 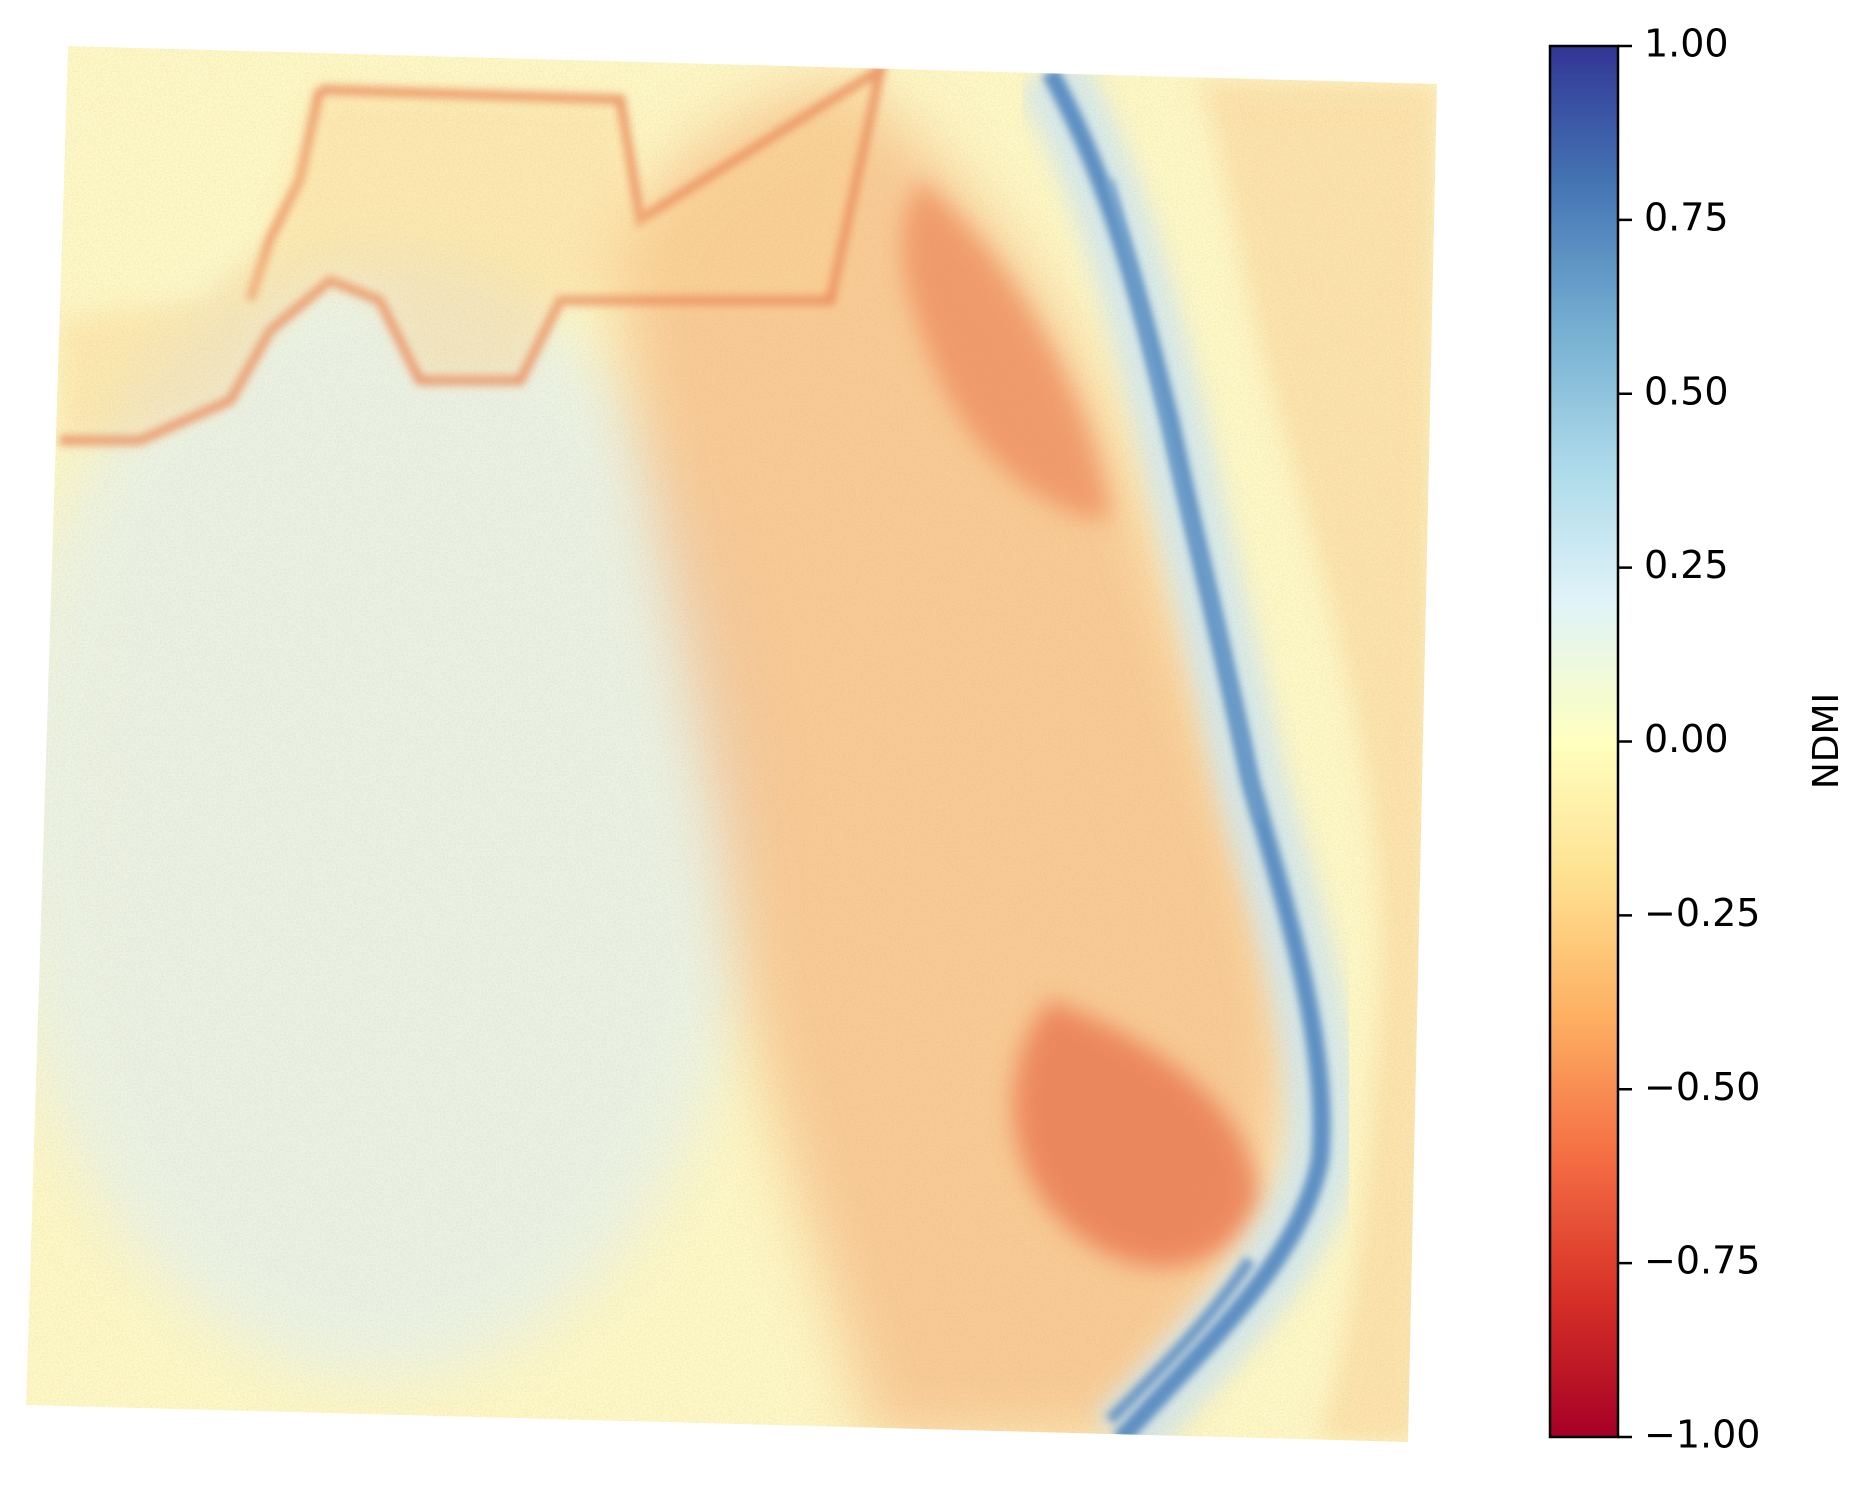 I want to click on colorbar-tick-label: −1.00, so click(x=1702, y=1435).